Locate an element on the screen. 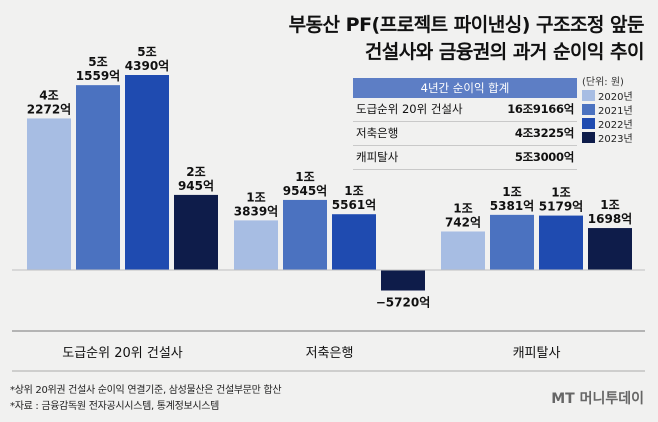  legend-item: 2023년 is located at coordinates (607, 137).